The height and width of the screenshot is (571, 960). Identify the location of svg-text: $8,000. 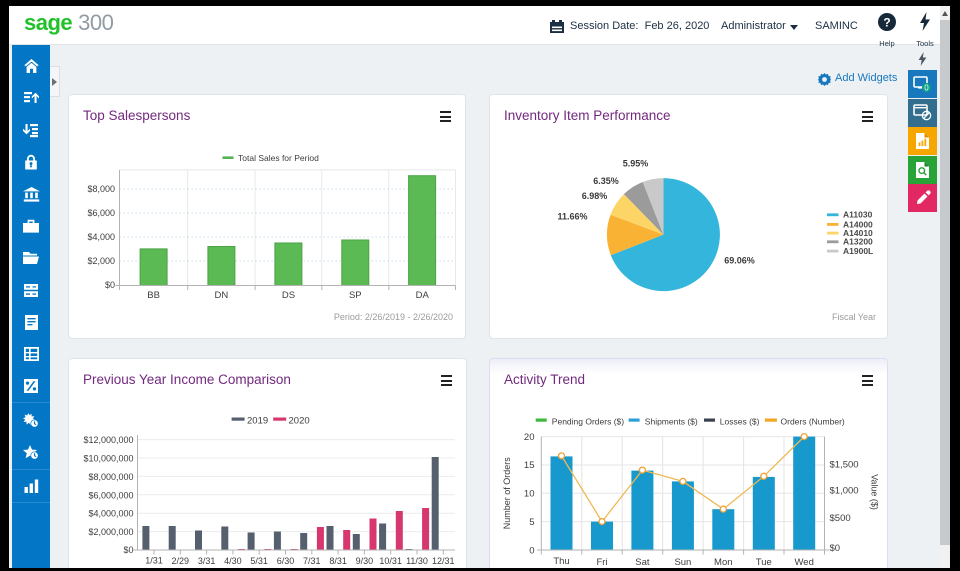
(101, 189).